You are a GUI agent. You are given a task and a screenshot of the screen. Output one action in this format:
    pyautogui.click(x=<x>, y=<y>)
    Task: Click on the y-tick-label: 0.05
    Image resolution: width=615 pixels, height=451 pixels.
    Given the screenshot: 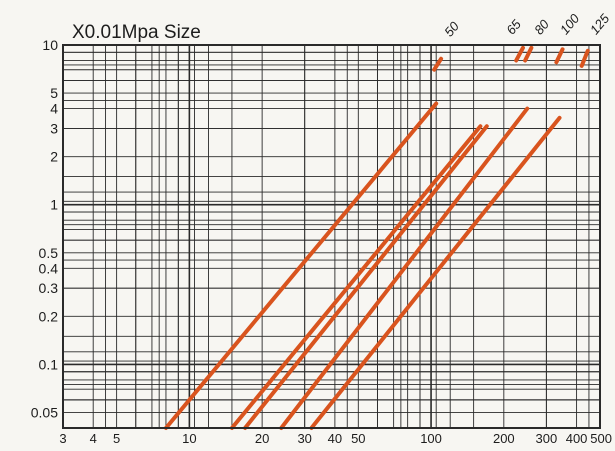 What is the action you would take?
    pyautogui.click(x=44, y=413)
    